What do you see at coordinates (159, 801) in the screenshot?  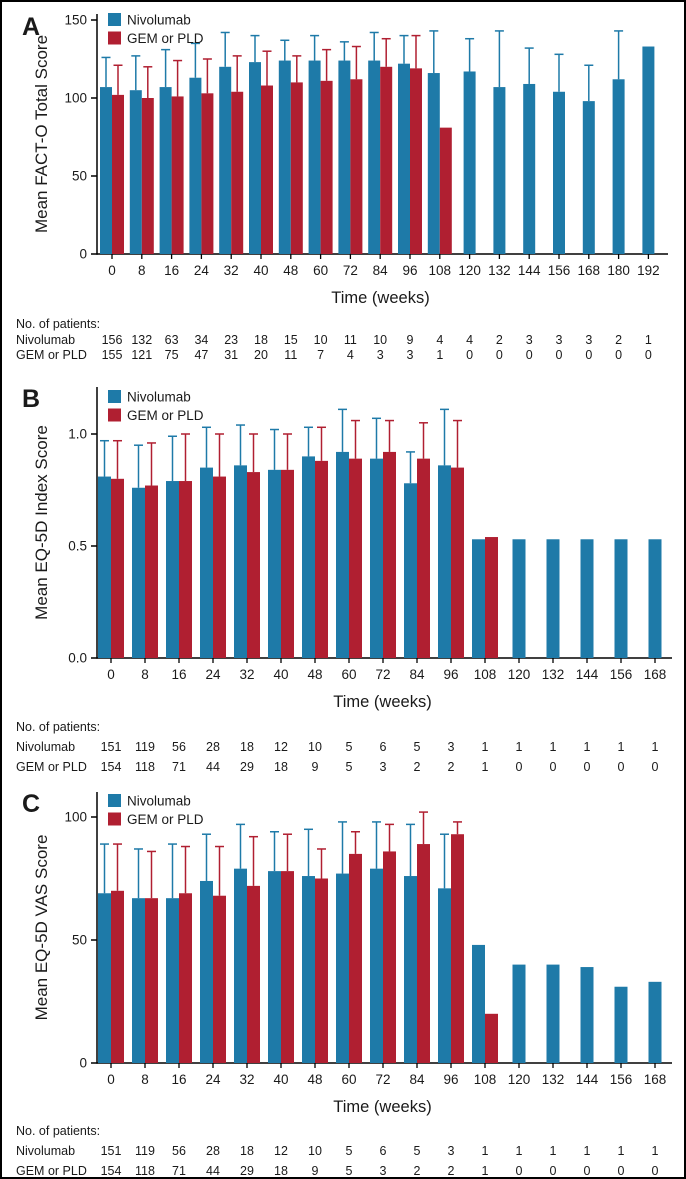 I see `legend-label-nivolumab: Nivolumab` at bounding box center [159, 801].